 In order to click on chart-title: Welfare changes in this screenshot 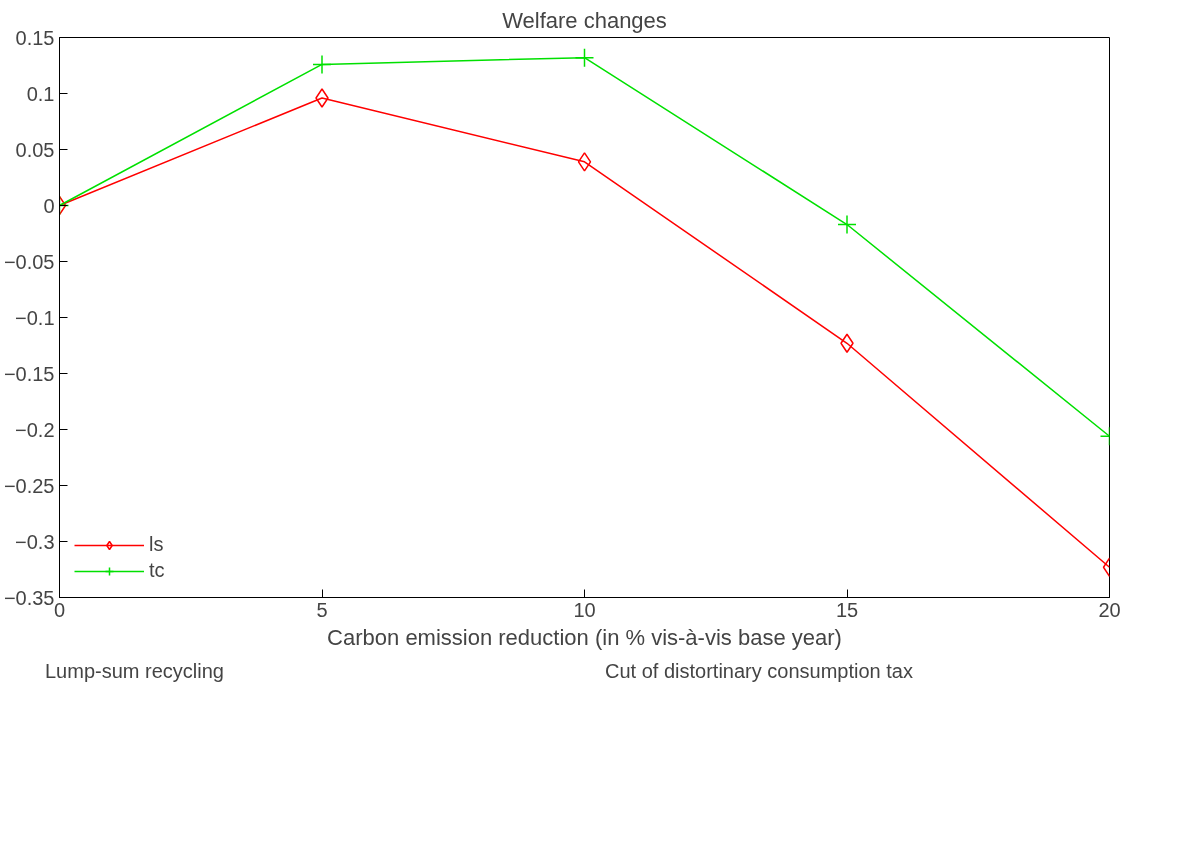, I will do `click(584, 20)`.